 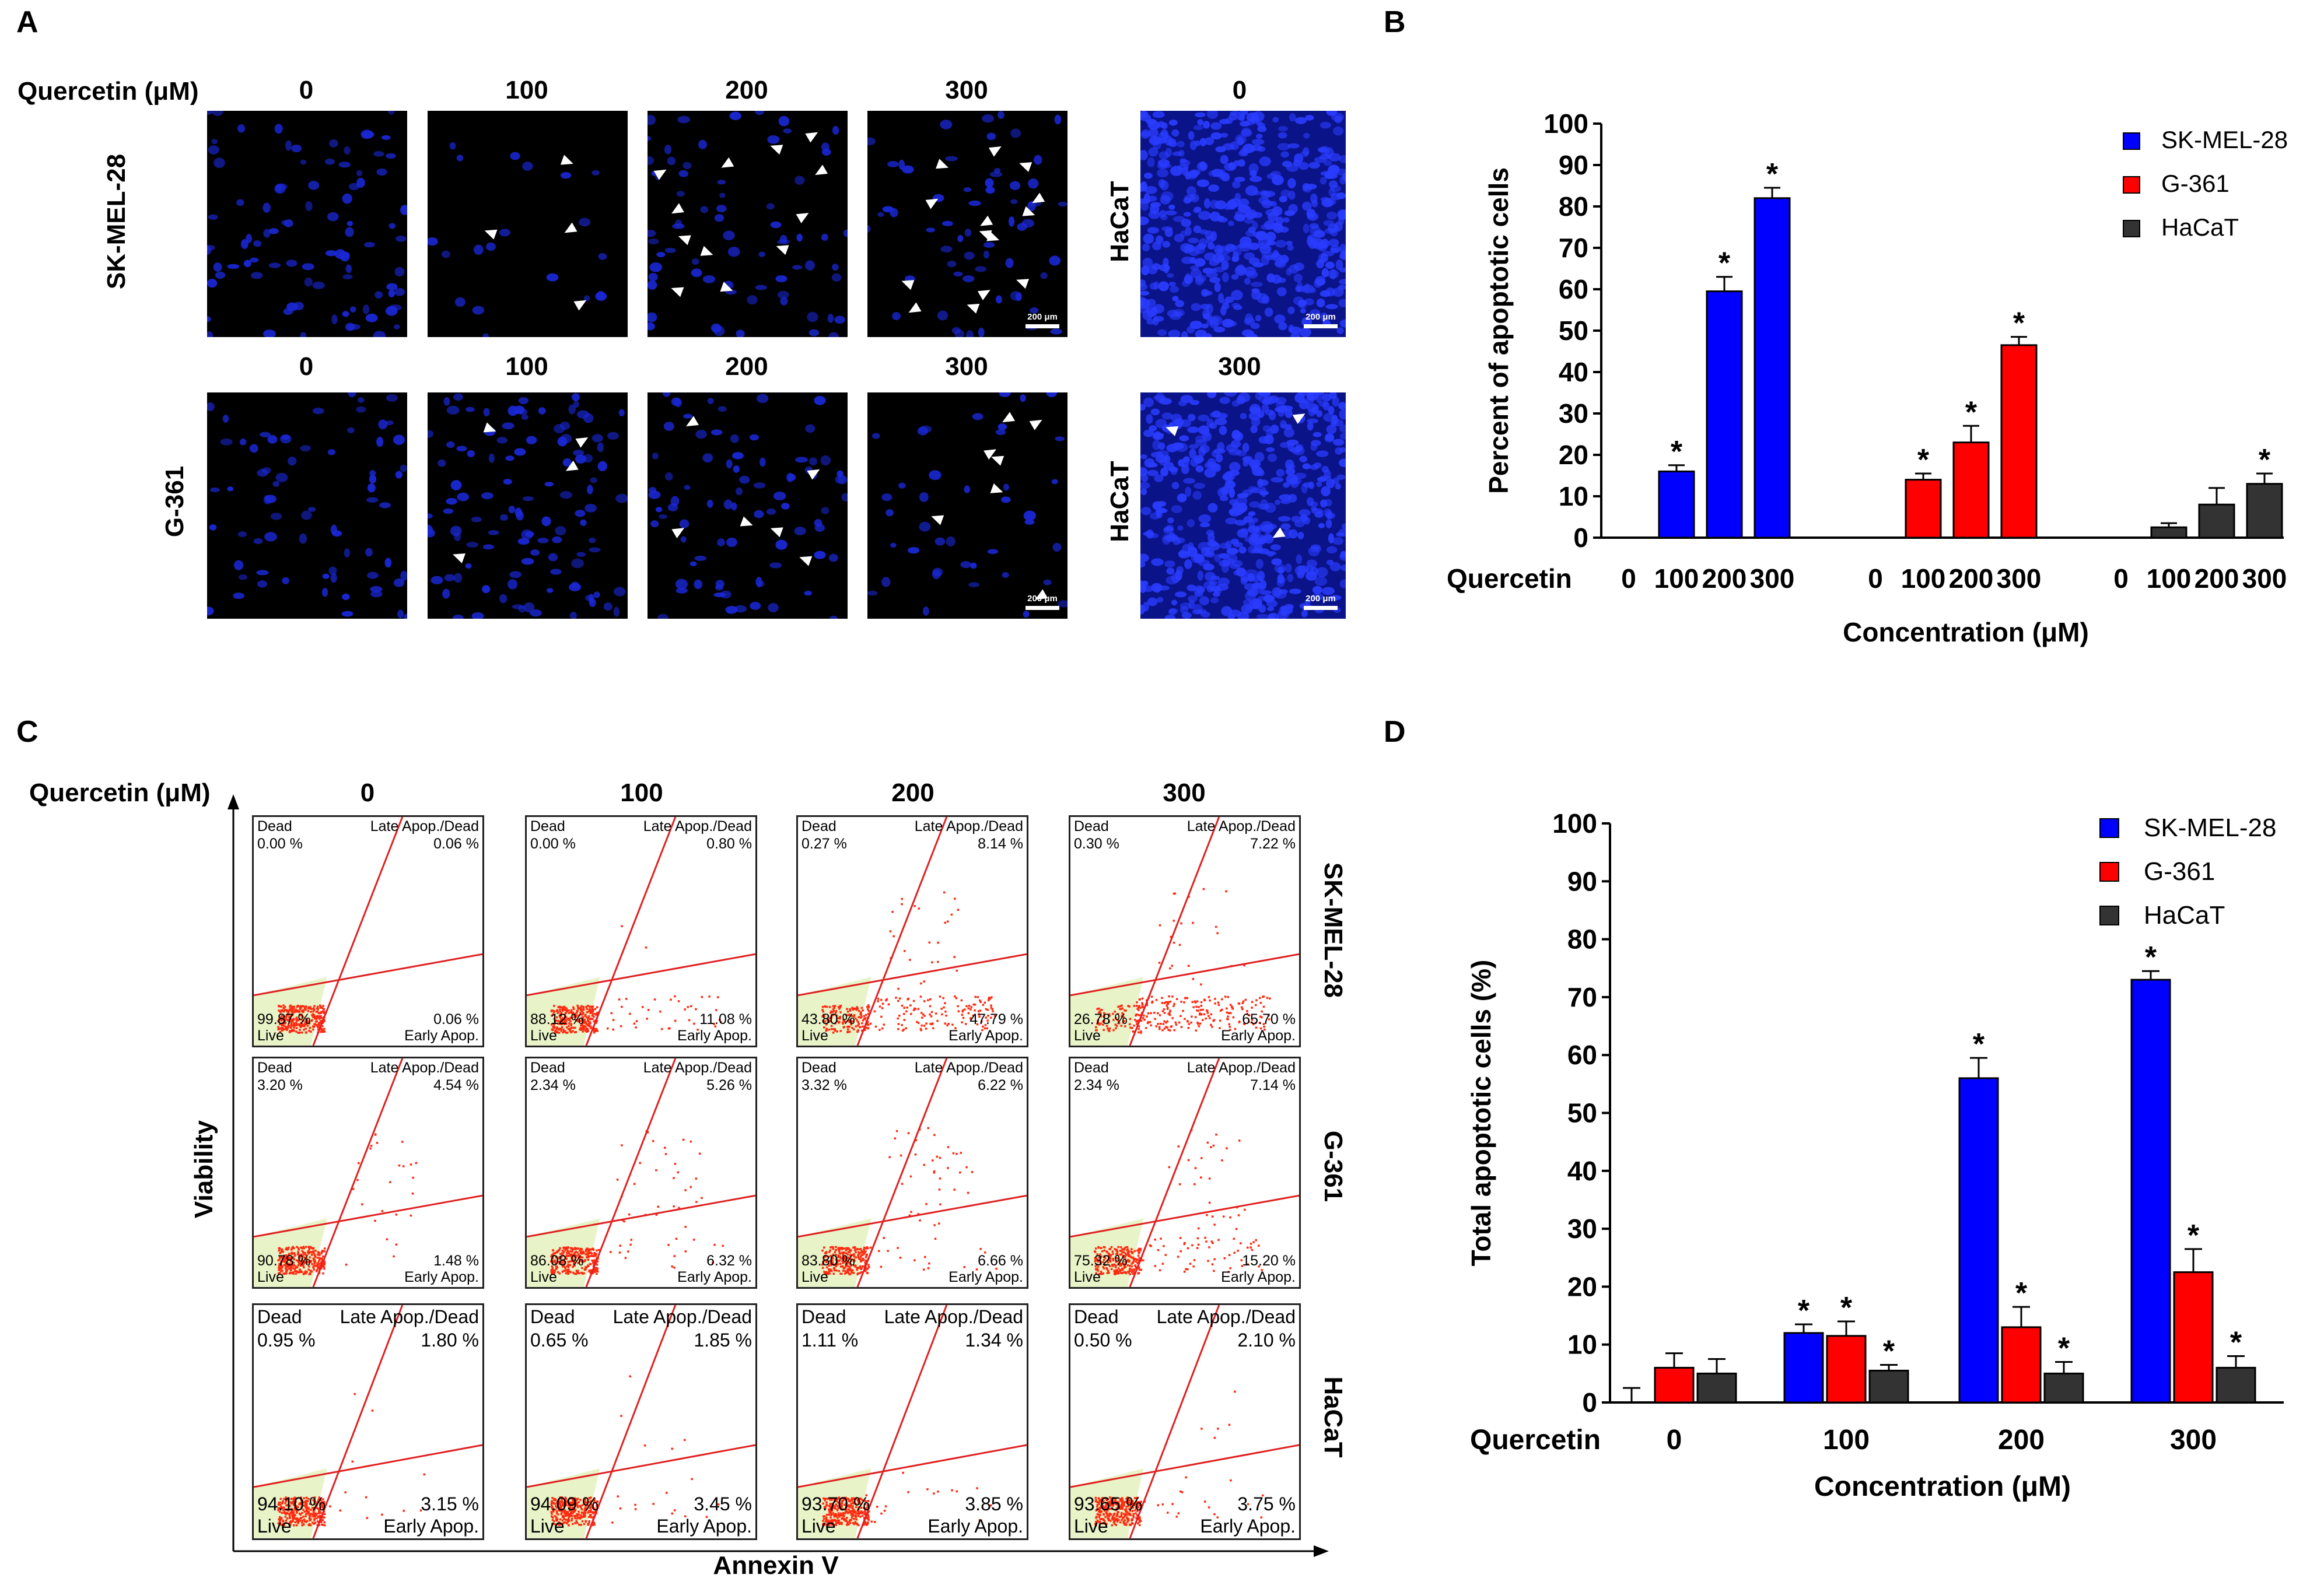 What do you see at coordinates (1321, 317) in the screenshot?
I see `micrograph-hacat-0-scale-label: 200 μm` at bounding box center [1321, 317].